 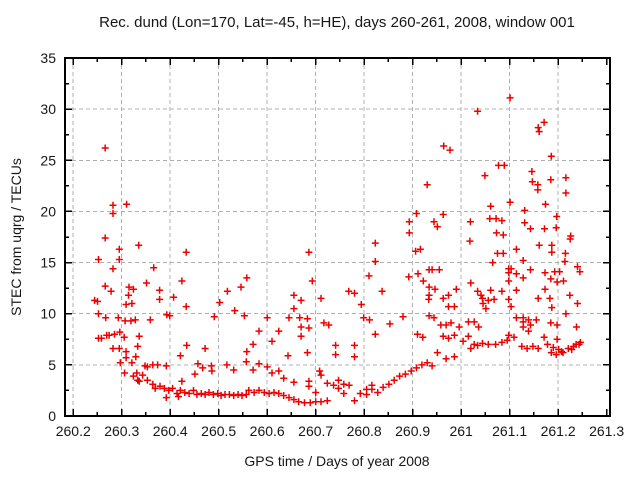 What do you see at coordinates (121, 431) in the screenshot?
I see `x-tick-label: 260.3` at bounding box center [121, 431].